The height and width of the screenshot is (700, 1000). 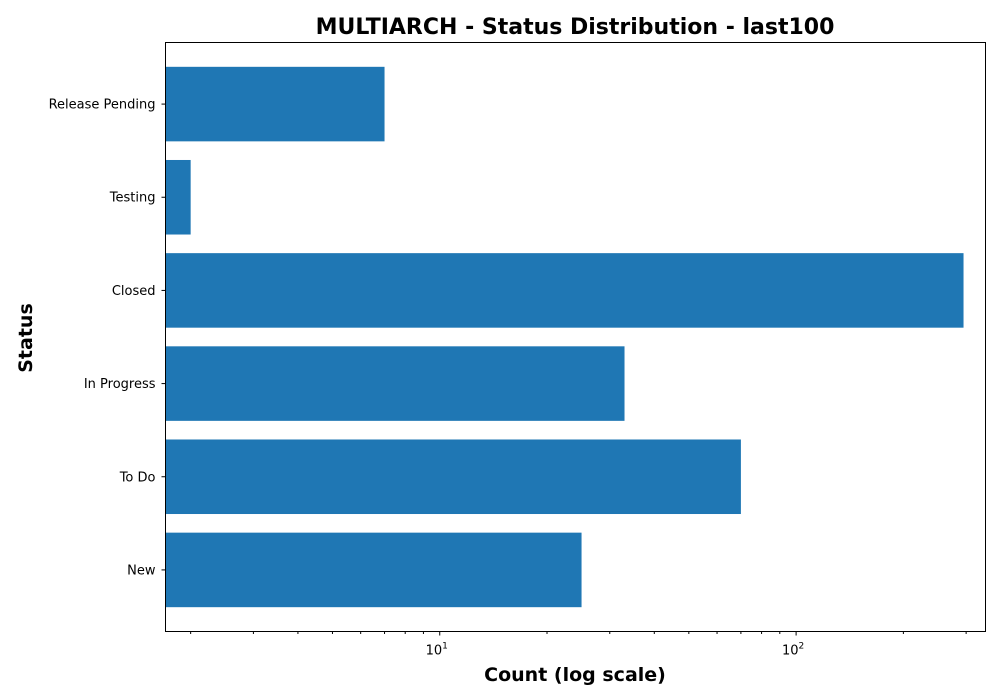 What do you see at coordinates (395, 383) in the screenshot?
I see `bar-in-progress` at bounding box center [395, 383].